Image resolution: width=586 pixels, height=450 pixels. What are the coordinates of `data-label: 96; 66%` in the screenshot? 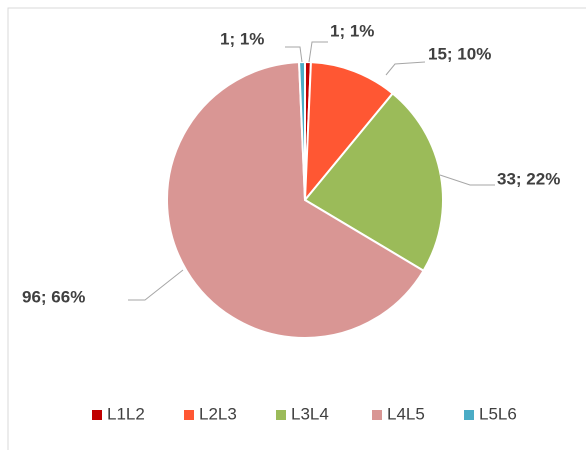 It's located at (53, 296).